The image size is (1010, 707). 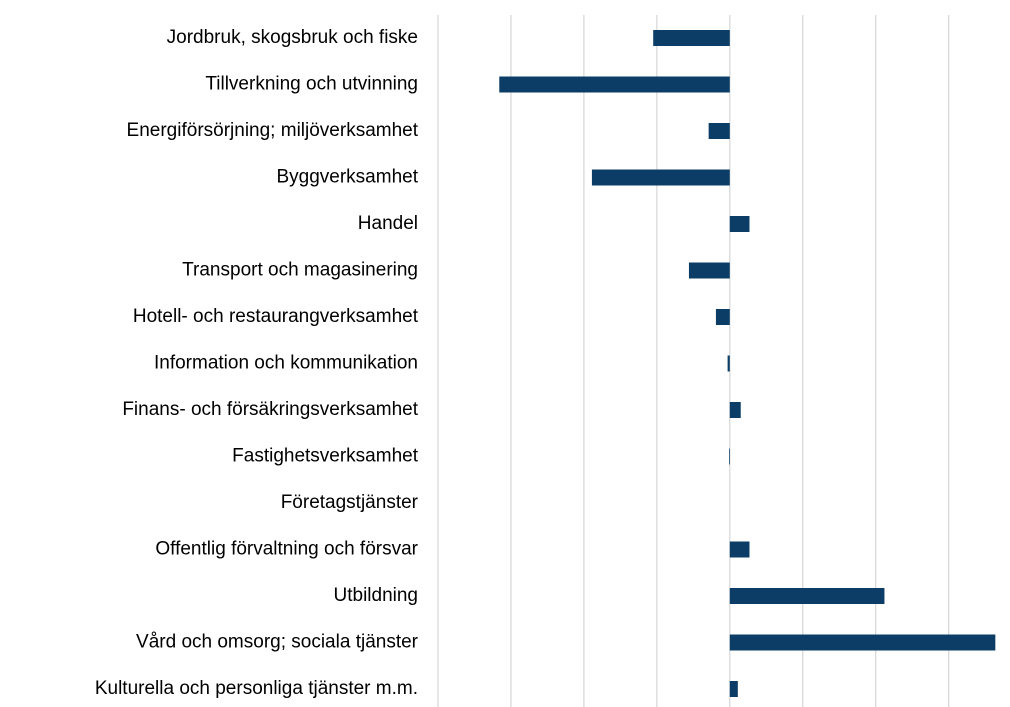 What do you see at coordinates (286, 549) in the screenshot?
I see `category-label: Offentlig förvaltning och försvar` at bounding box center [286, 549].